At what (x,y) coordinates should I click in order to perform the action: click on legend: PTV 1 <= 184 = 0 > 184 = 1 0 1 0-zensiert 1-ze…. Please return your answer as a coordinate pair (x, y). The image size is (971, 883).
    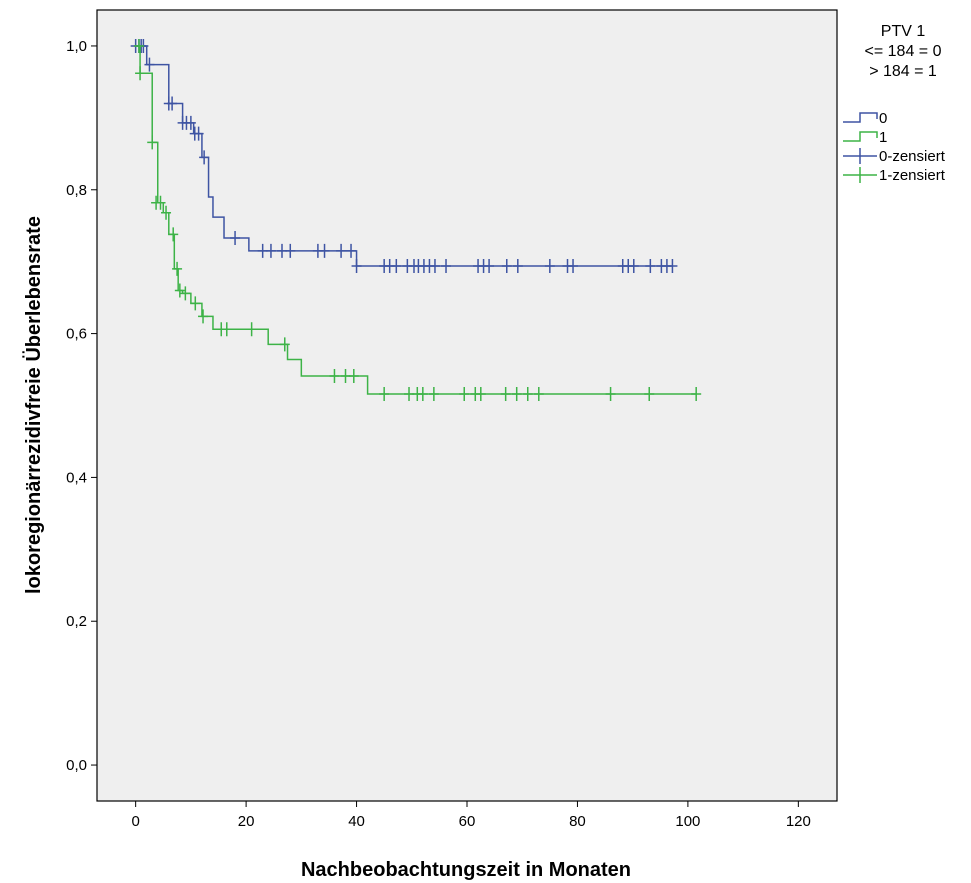
    Looking at the image, I should click on (894, 103).